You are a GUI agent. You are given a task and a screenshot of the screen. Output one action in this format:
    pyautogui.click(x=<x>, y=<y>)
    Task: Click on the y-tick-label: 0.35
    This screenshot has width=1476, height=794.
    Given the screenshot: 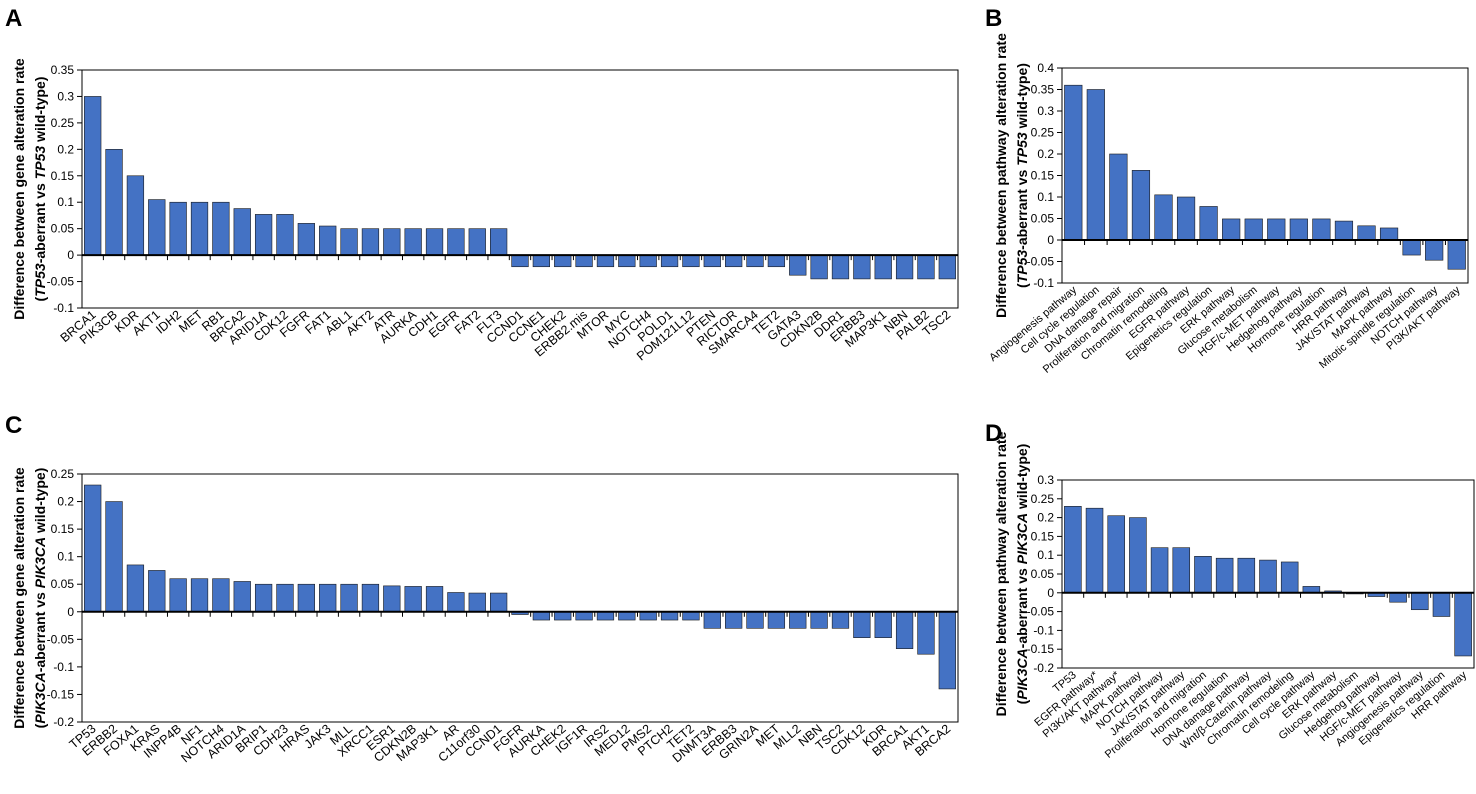 What is the action you would take?
    pyautogui.click(x=63, y=70)
    